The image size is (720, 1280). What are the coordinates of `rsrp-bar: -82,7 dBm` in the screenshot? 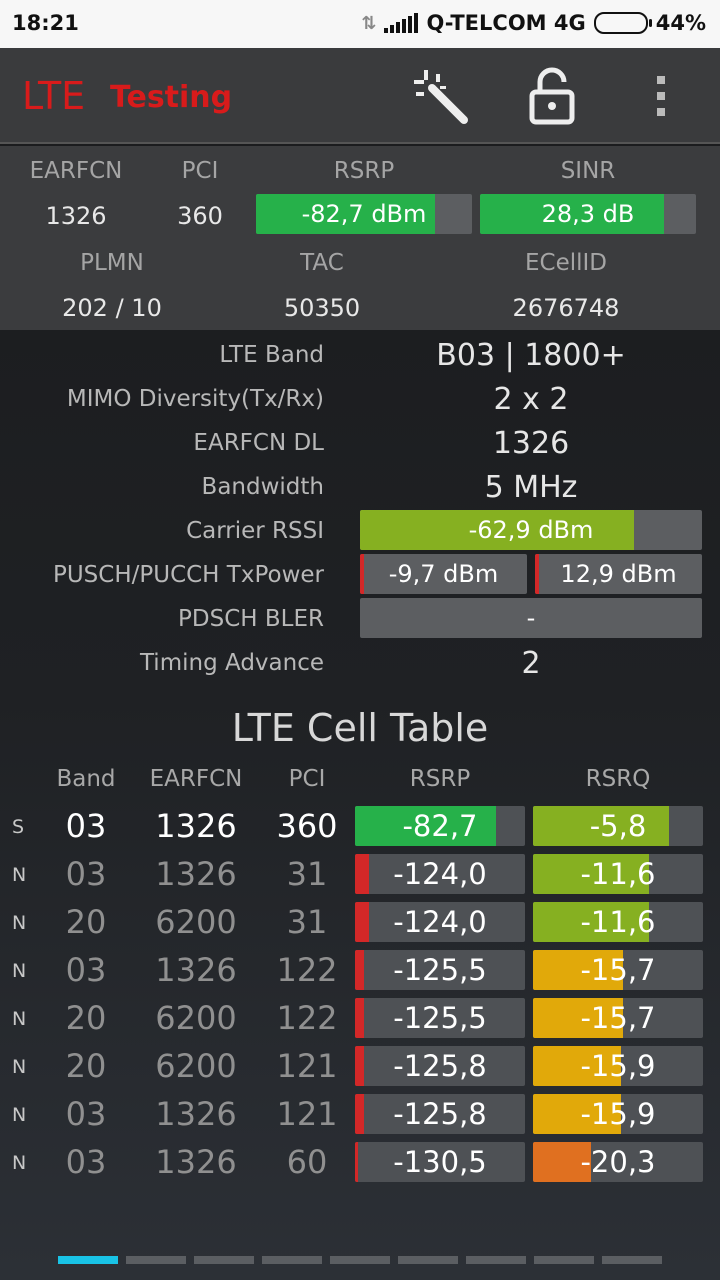 It's located at (364, 214).